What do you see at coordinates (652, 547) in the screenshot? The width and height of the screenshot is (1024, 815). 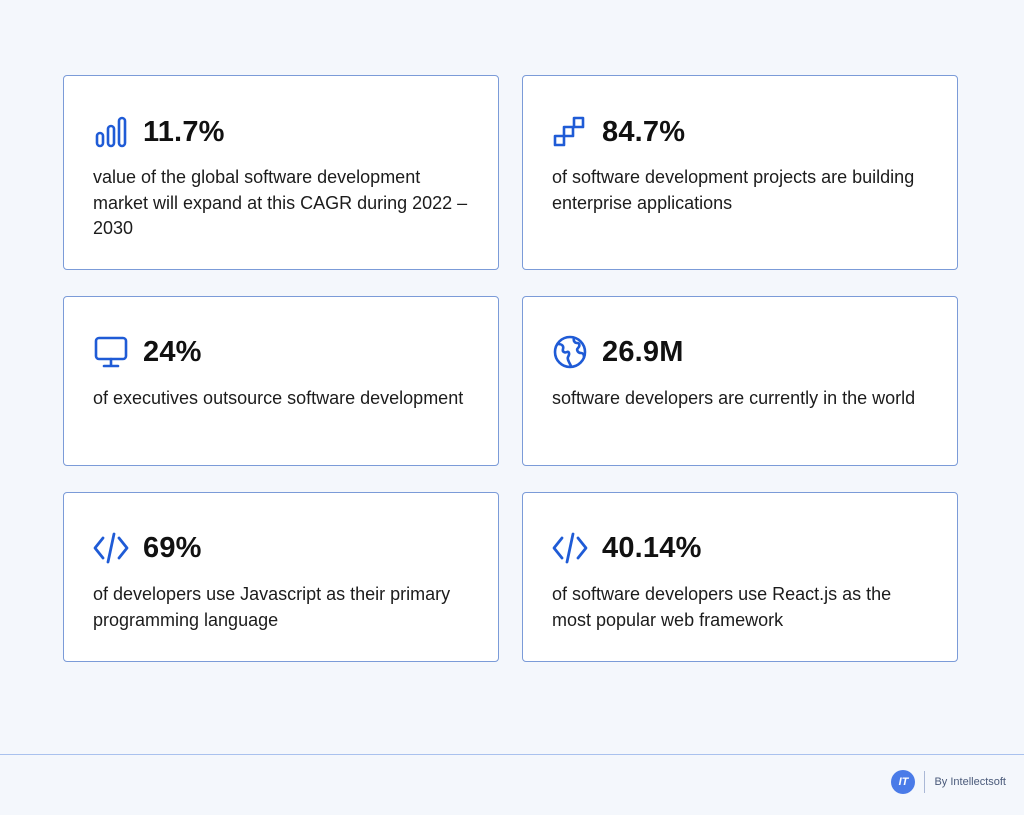 I see `stat-value: 40.14%` at bounding box center [652, 547].